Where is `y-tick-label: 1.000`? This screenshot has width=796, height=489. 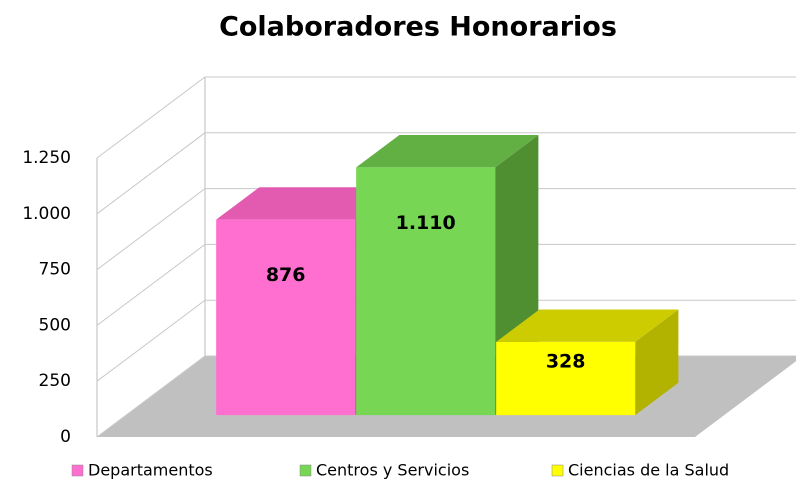
y-tick-label: 1.000 is located at coordinates (46, 214).